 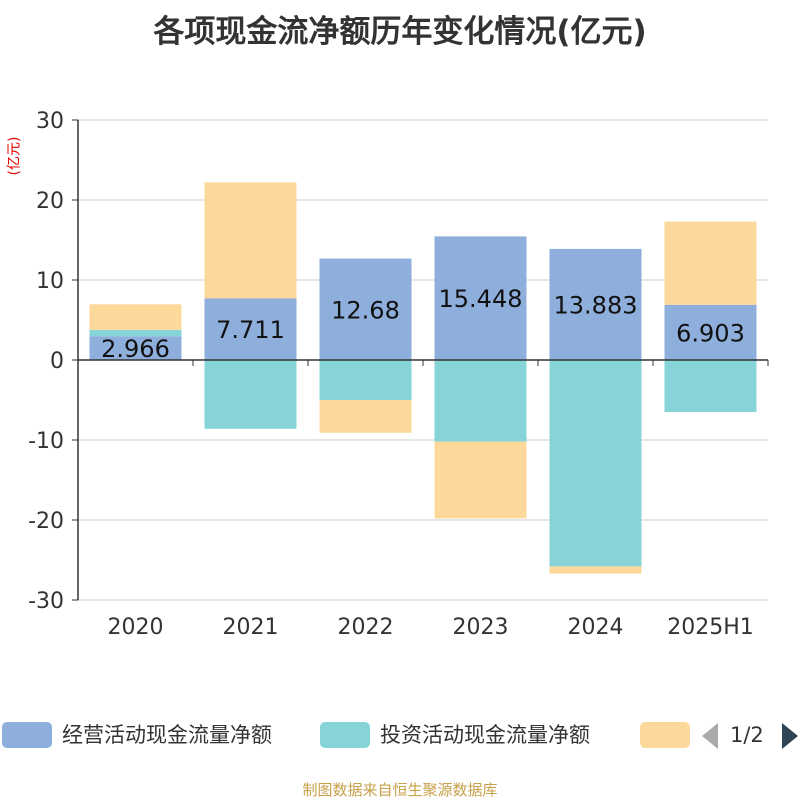 What do you see at coordinates (46, 521) in the screenshot?
I see `y-tick-label: -20` at bounding box center [46, 521].